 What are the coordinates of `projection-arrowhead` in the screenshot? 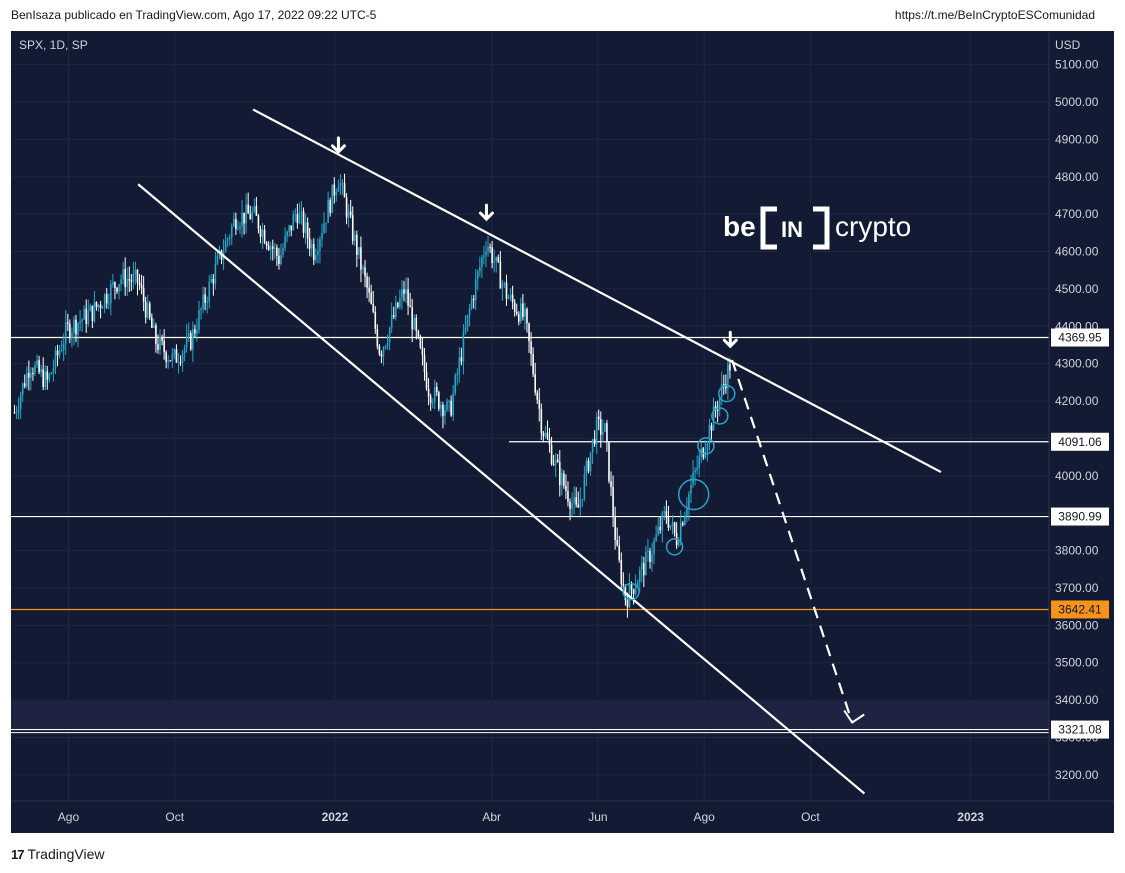 It's located at (854, 716).